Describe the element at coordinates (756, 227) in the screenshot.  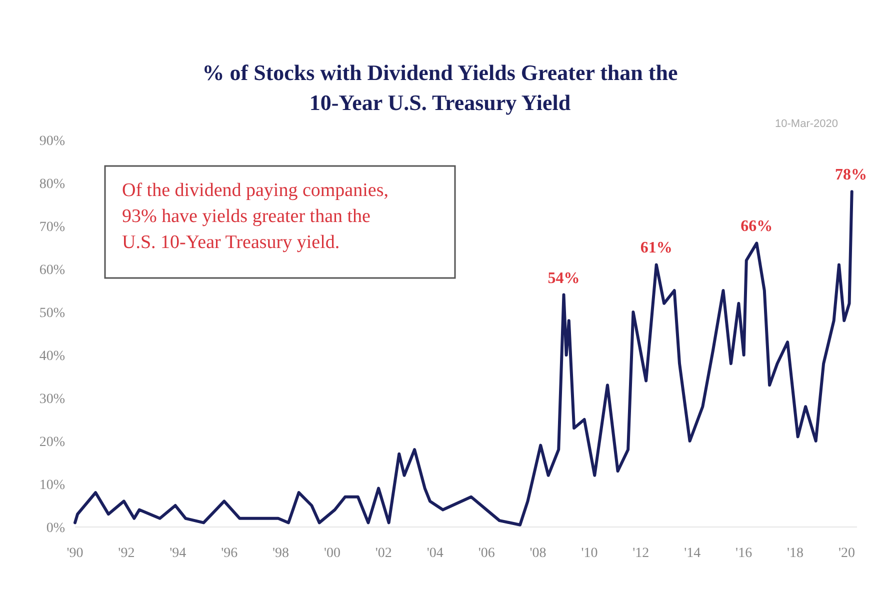
I see `annotation: 66%` at that location.